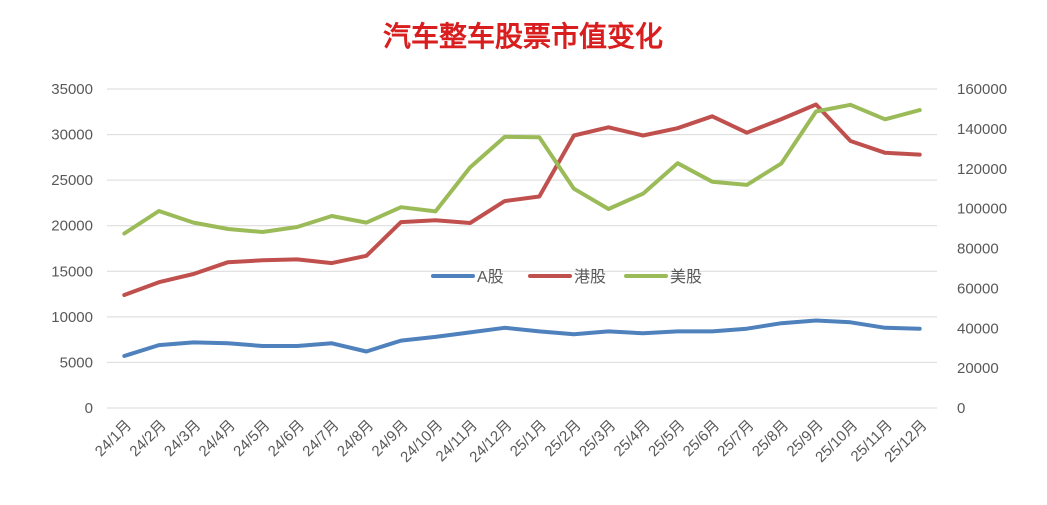 The height and width of the screenshot is (505, 1047). Describe the element at coordinates (72, 135) in the screenshot. I see `y-left-tick-label: 30000` at that location.